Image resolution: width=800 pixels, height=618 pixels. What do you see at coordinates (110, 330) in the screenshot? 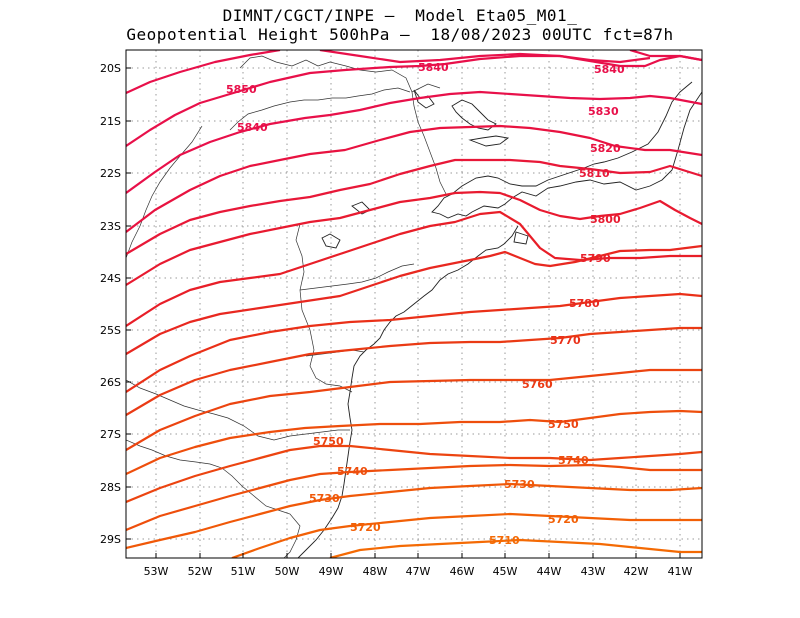
I see `lat-label: 25S` at bounding box center [110, 330].